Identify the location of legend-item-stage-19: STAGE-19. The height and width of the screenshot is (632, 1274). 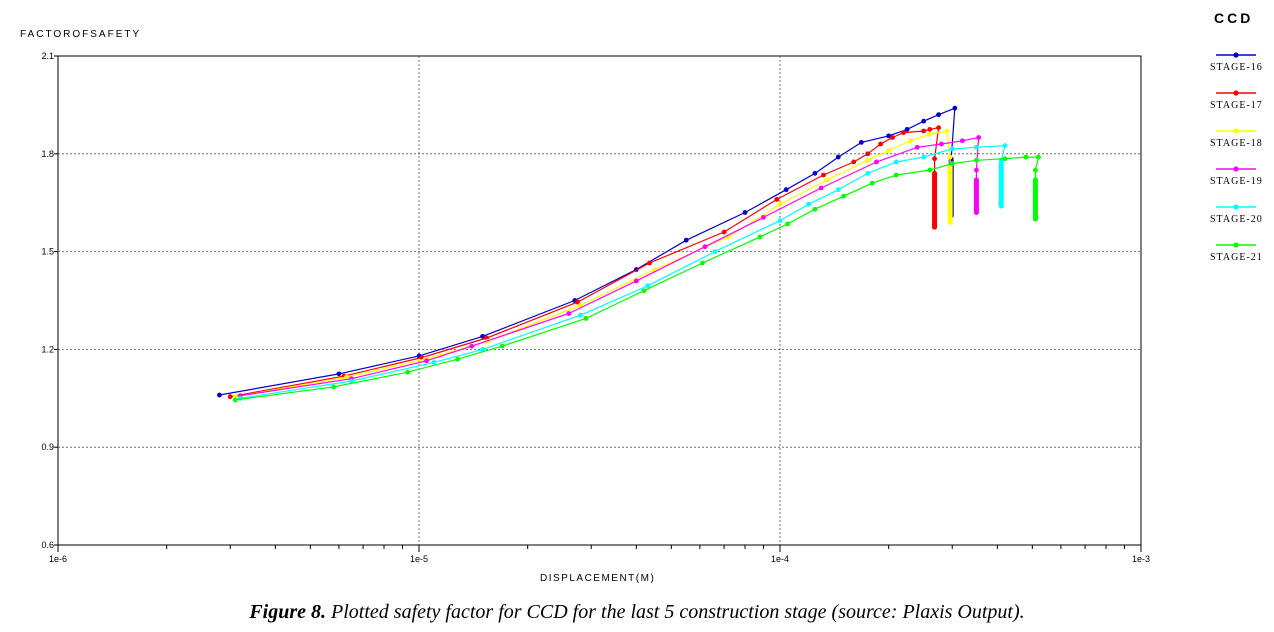
(1238, 181).